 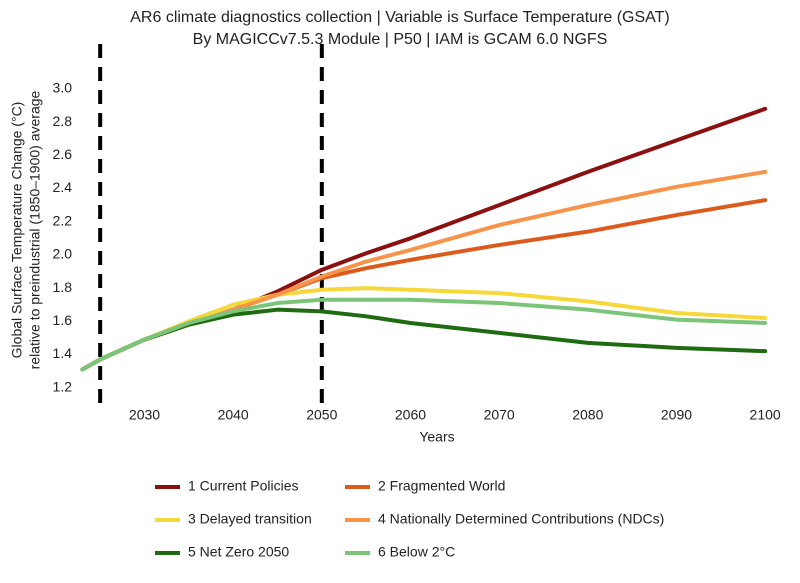 What do you see at coordinates (499, 415) in the screenshot?
I see `x-tick-label: 2070` at bounding box center [499, 415].